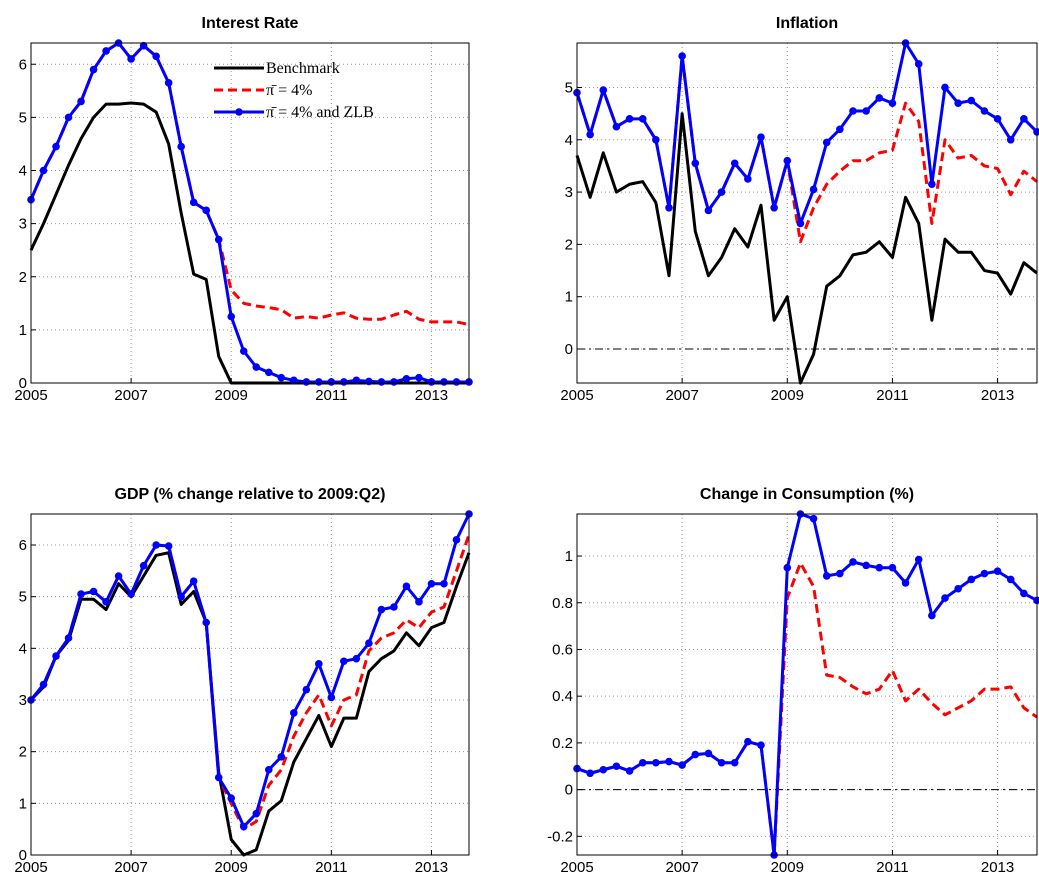  What do you see at coordinates (23, 277) in the screenshot?
I see `y-tick-label: 2` at bounding box center [23, 277].